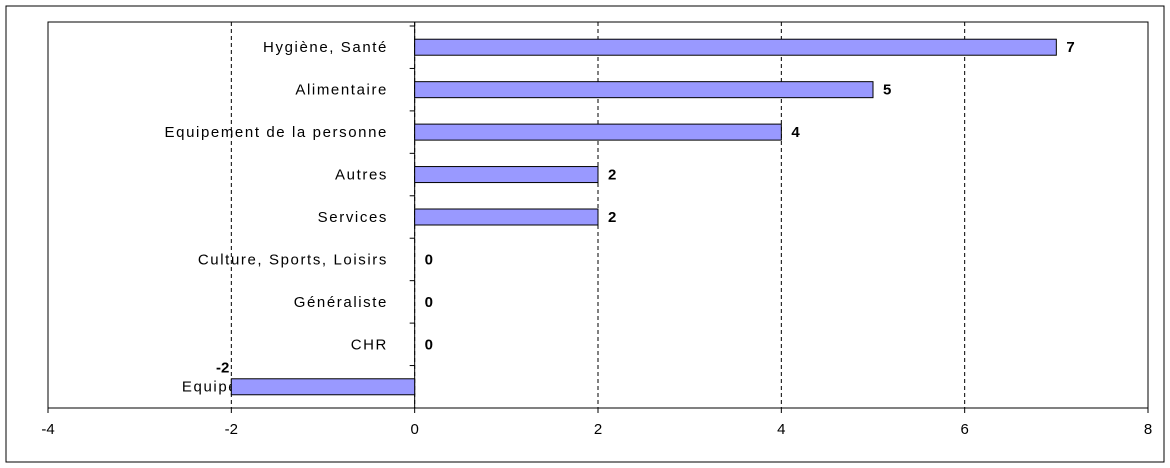 The width and height of the screenshot is (1170, 468). I want to click on x-tick-label: 6, so click(964, 429).